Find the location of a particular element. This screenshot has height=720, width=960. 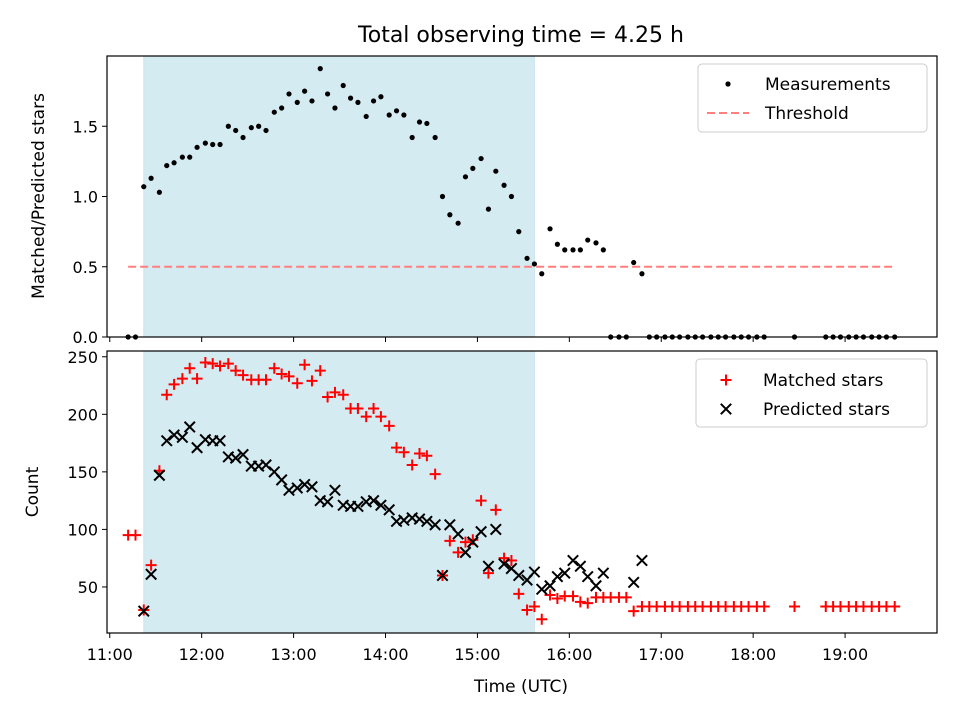

y-tick-label: 1.5 is located at coordinates (85, 126).